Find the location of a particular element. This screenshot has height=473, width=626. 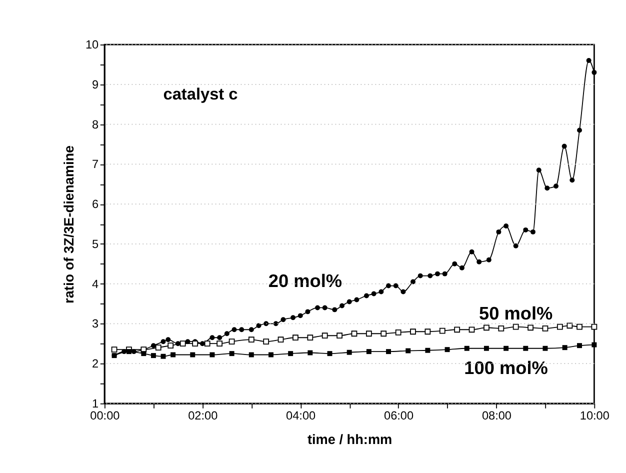

x-tick-label: 08:00 is located at coordinates (497, 415).